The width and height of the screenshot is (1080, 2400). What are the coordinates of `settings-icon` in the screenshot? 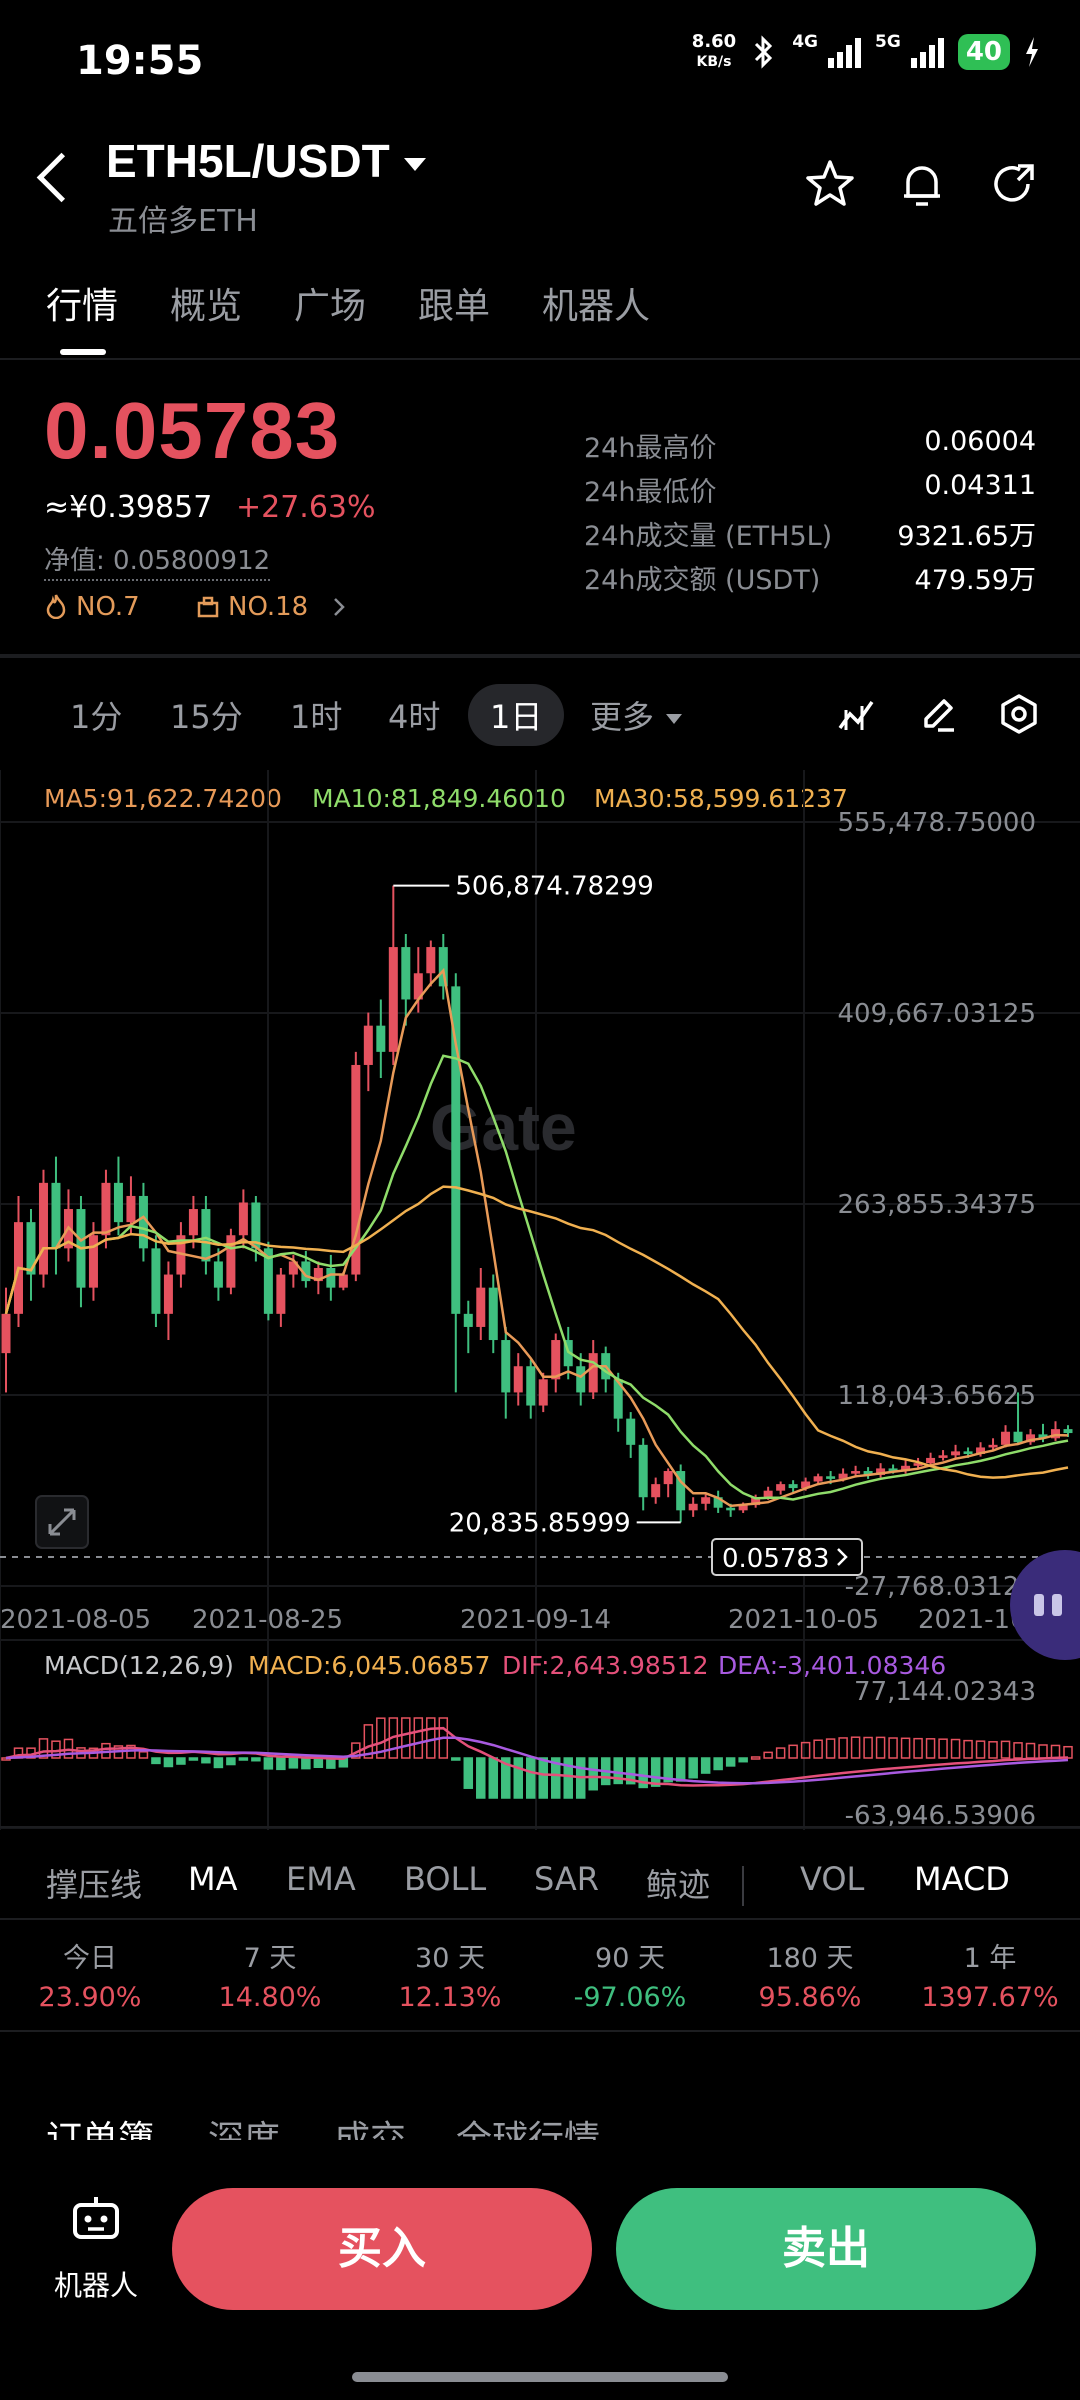 It's located at (1019, 714).